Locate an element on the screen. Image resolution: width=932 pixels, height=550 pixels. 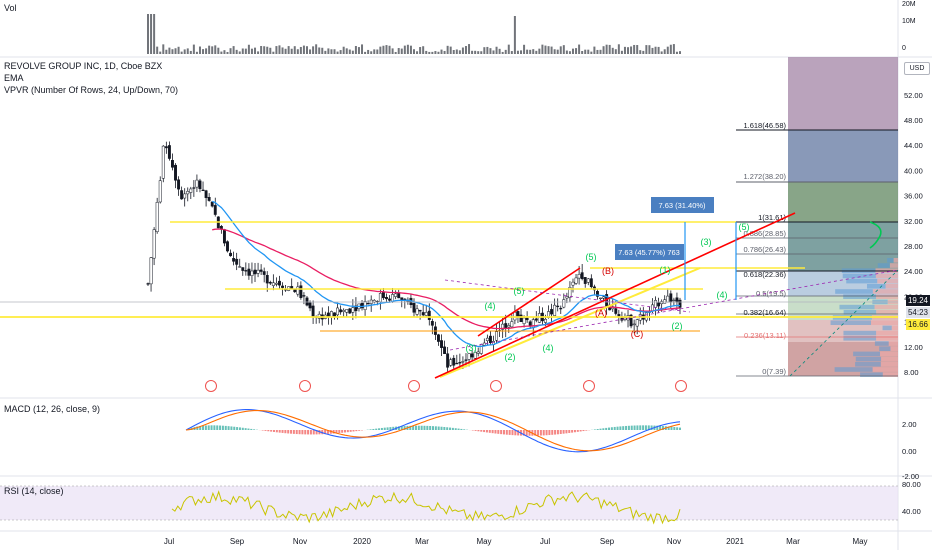
price-axis-tick-4: 36.00 is located at coordinates (913, 196).